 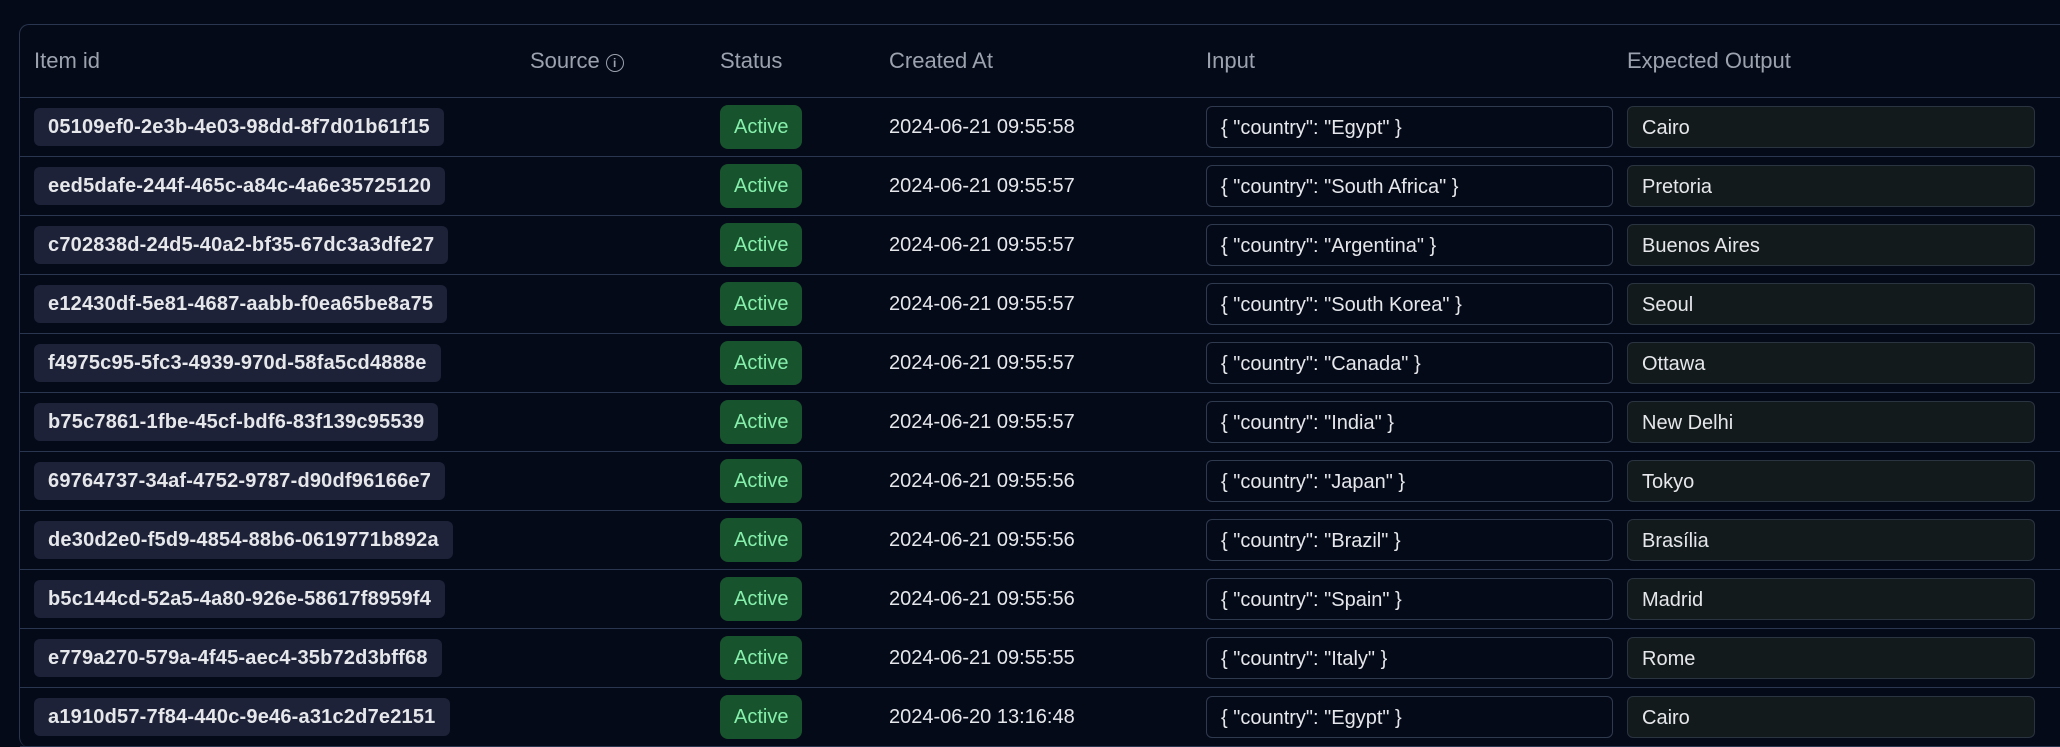 I want to click on item-id-pill: a1910d57-7f84-440c-9e46-a31c2d7e2151, so click(x=242, y=717).